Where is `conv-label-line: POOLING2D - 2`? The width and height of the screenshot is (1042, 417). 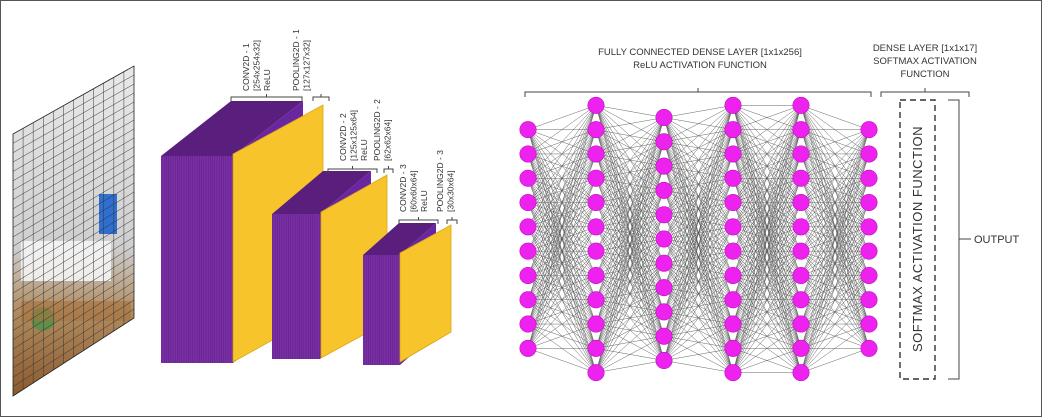
conv-label-line: POOLING2D - 2 is located at coordinates (377, 130).